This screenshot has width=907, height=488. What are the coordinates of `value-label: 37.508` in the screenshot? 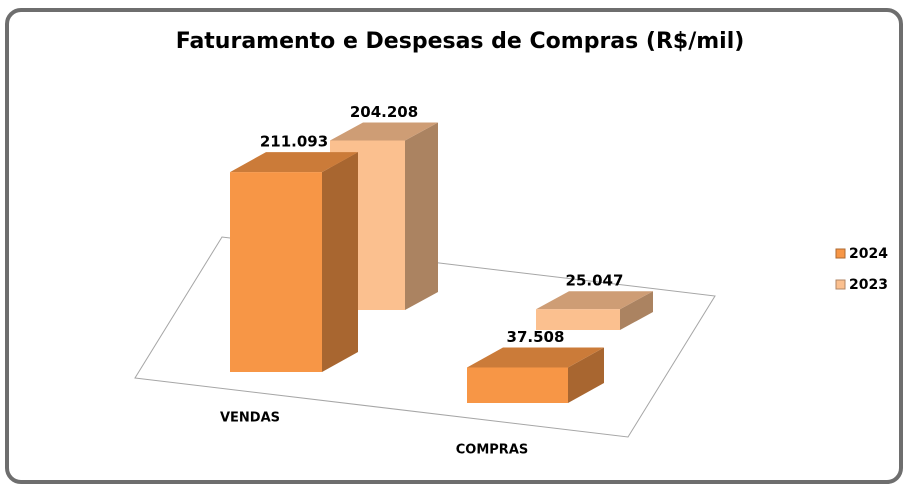 It's located at (536, 337).